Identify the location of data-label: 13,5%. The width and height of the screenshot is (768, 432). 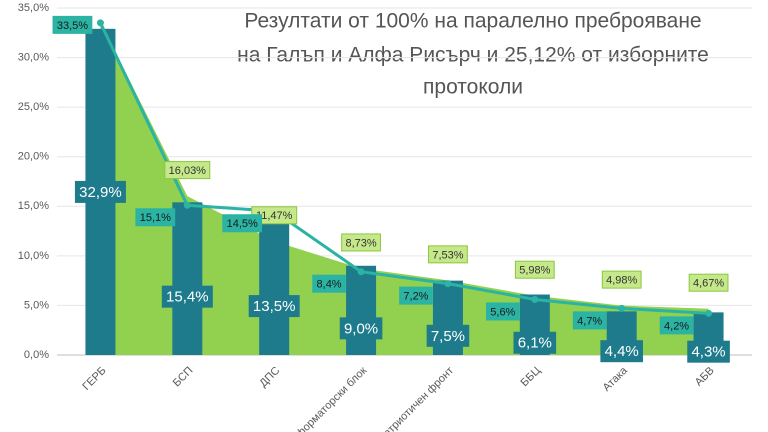
(274, 306).